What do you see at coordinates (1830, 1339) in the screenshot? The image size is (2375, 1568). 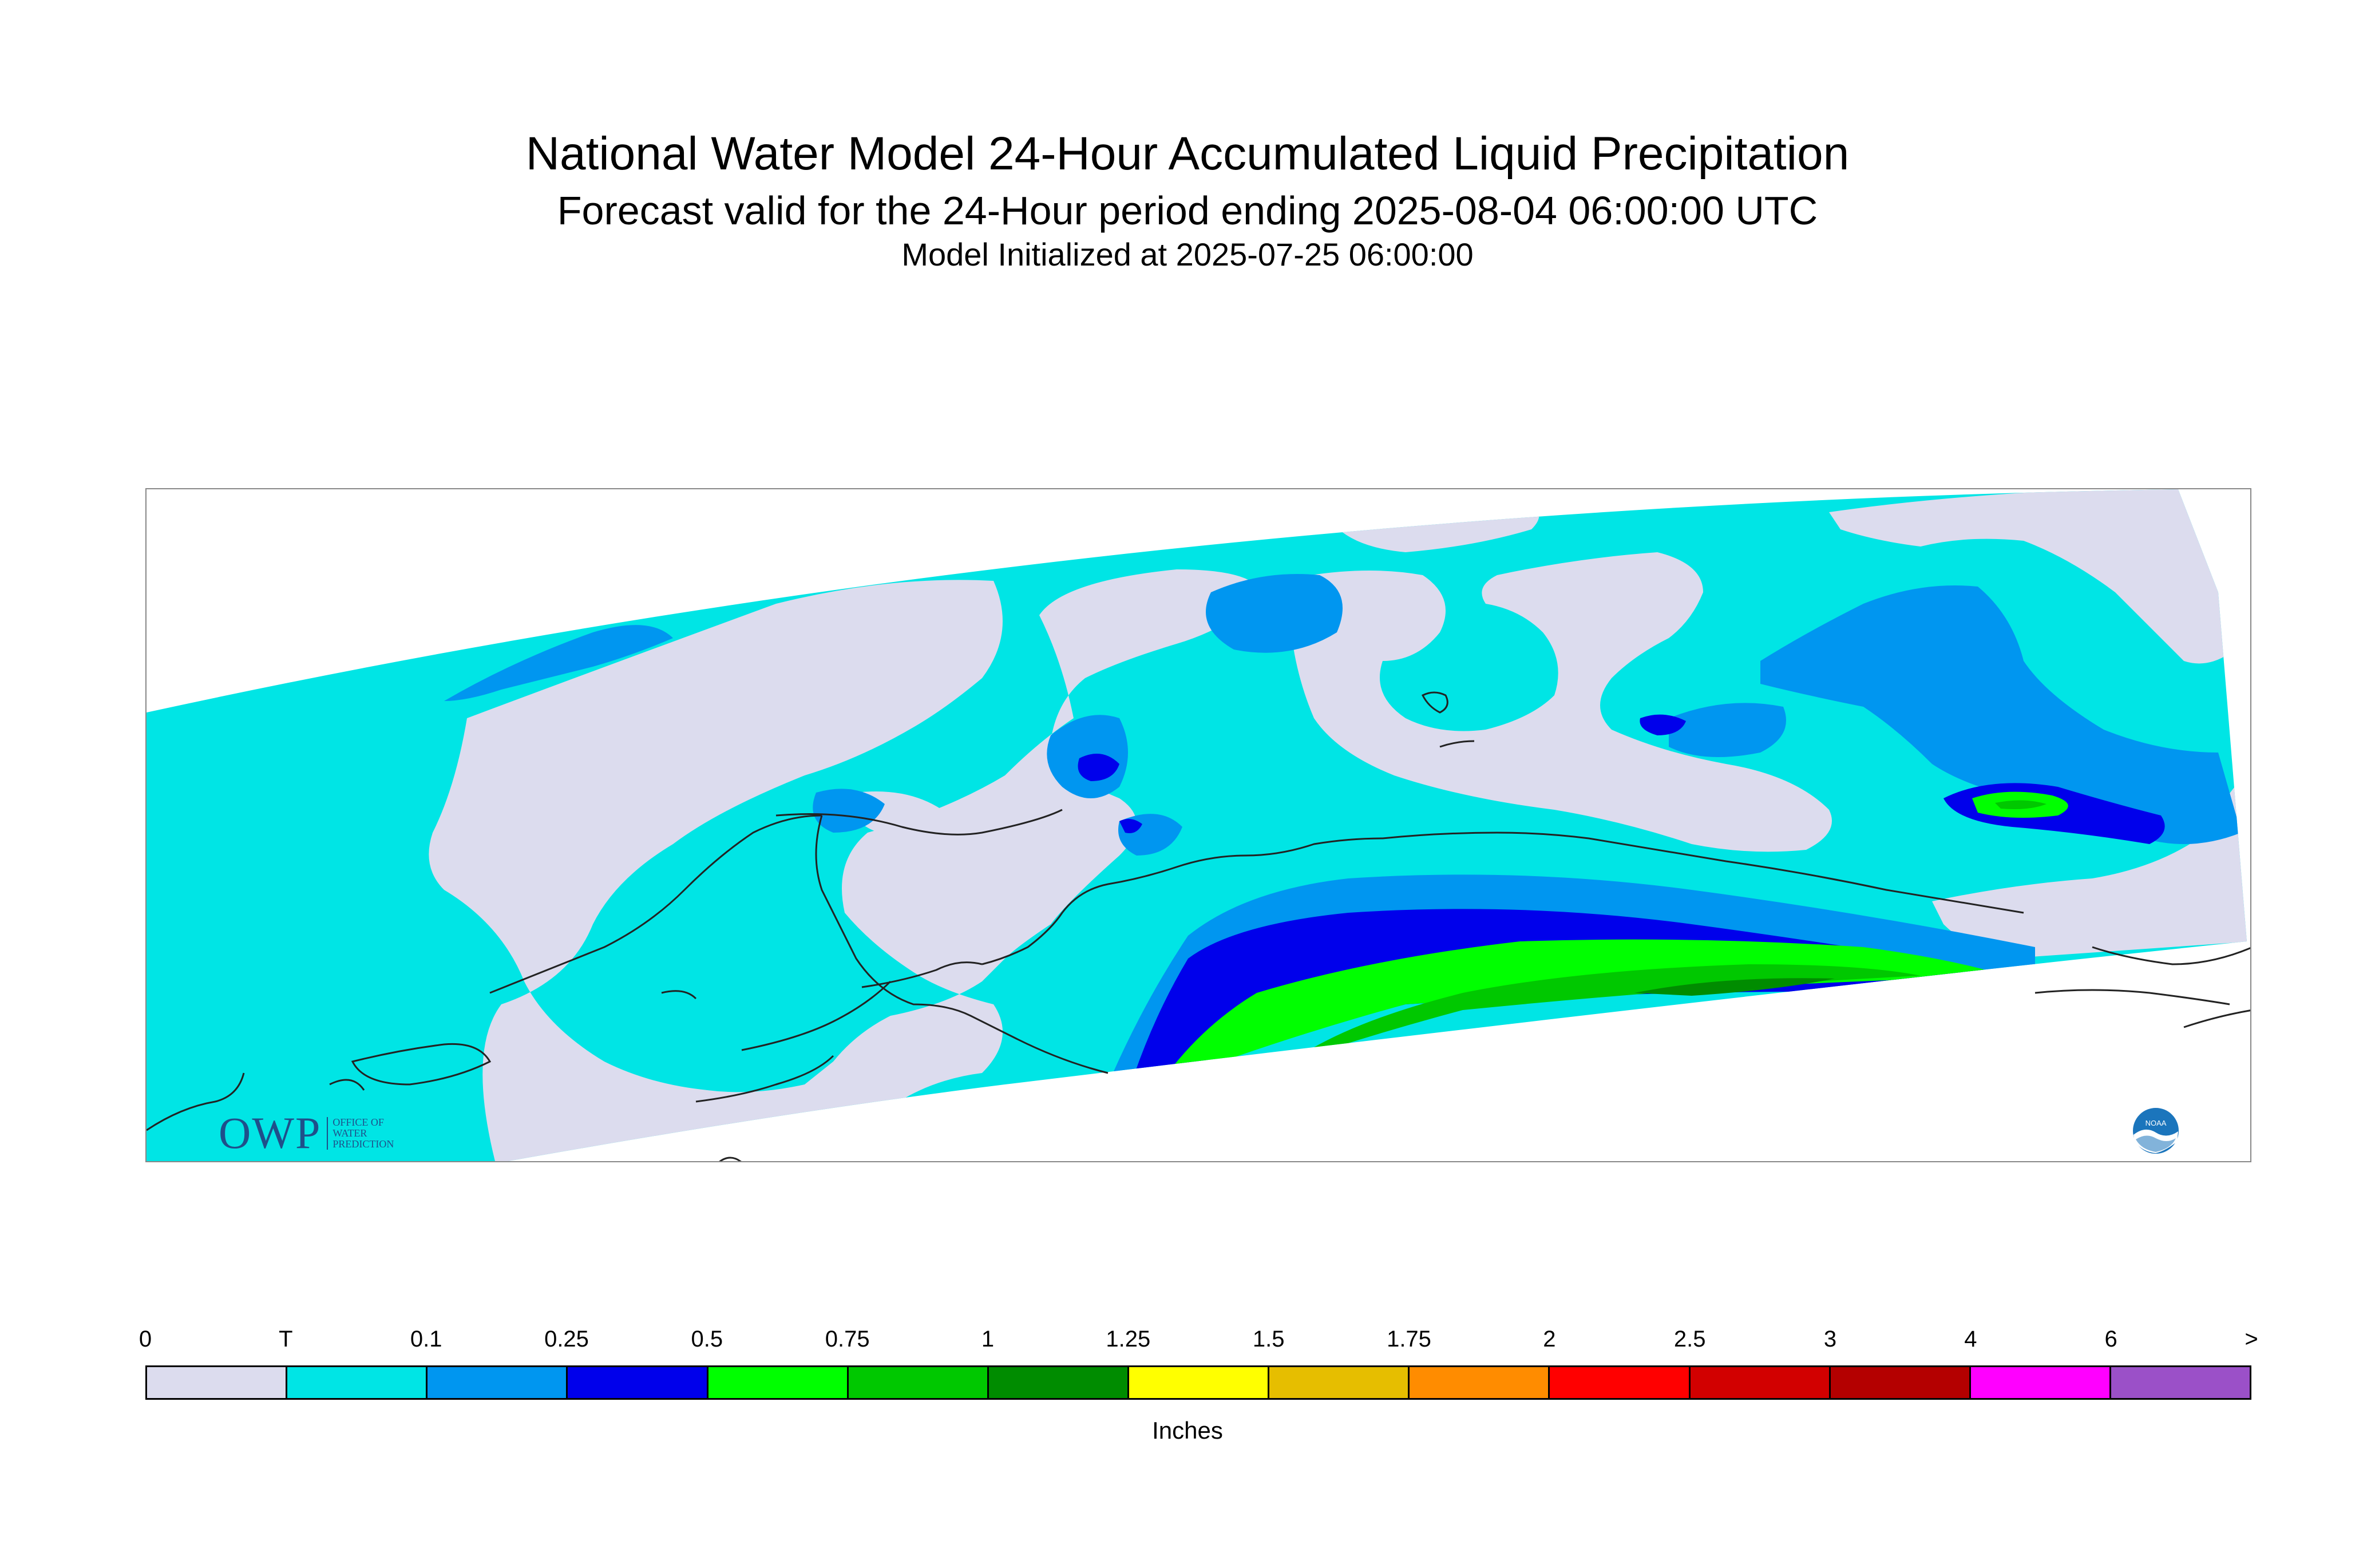 I see `legend-label-12: 3` at bounding box center [1830, 1339].